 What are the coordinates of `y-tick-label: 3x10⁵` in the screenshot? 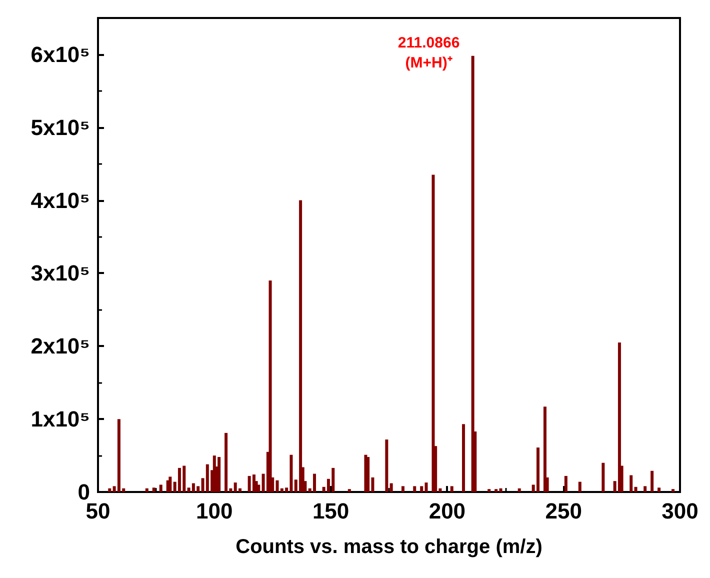 It's located at (60, 273).